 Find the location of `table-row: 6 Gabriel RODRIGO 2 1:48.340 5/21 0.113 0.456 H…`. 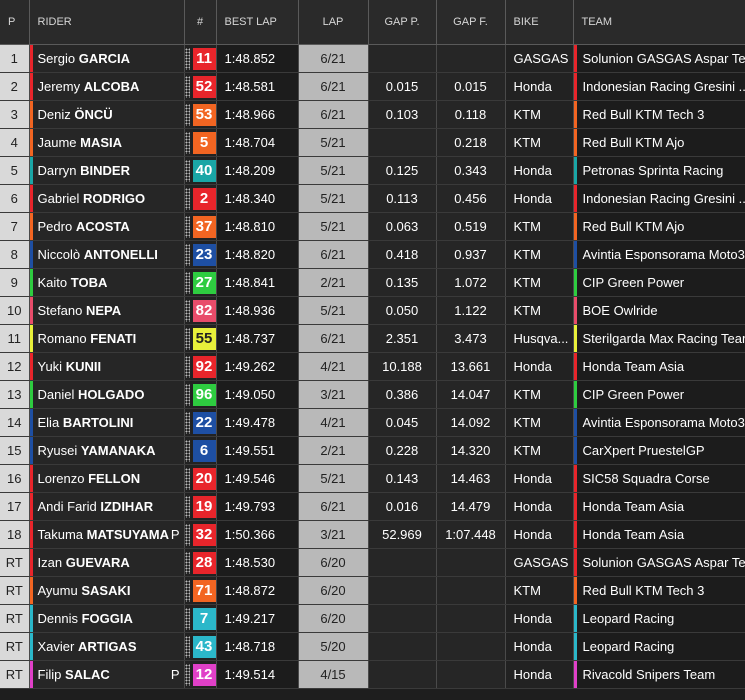

table-row: 6 Gabriel RODRIGO 2 1:48.340 5/21 0.113 0.456 H… is located at coordinates (372, 198).